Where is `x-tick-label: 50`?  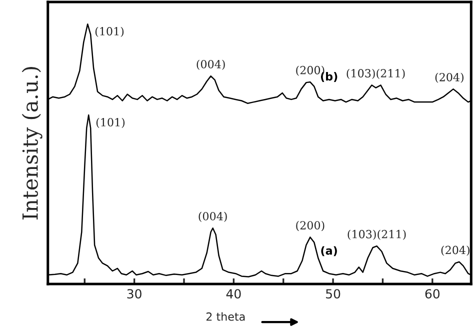 x-tick-label: 50 is located at coordinates (333, 294).